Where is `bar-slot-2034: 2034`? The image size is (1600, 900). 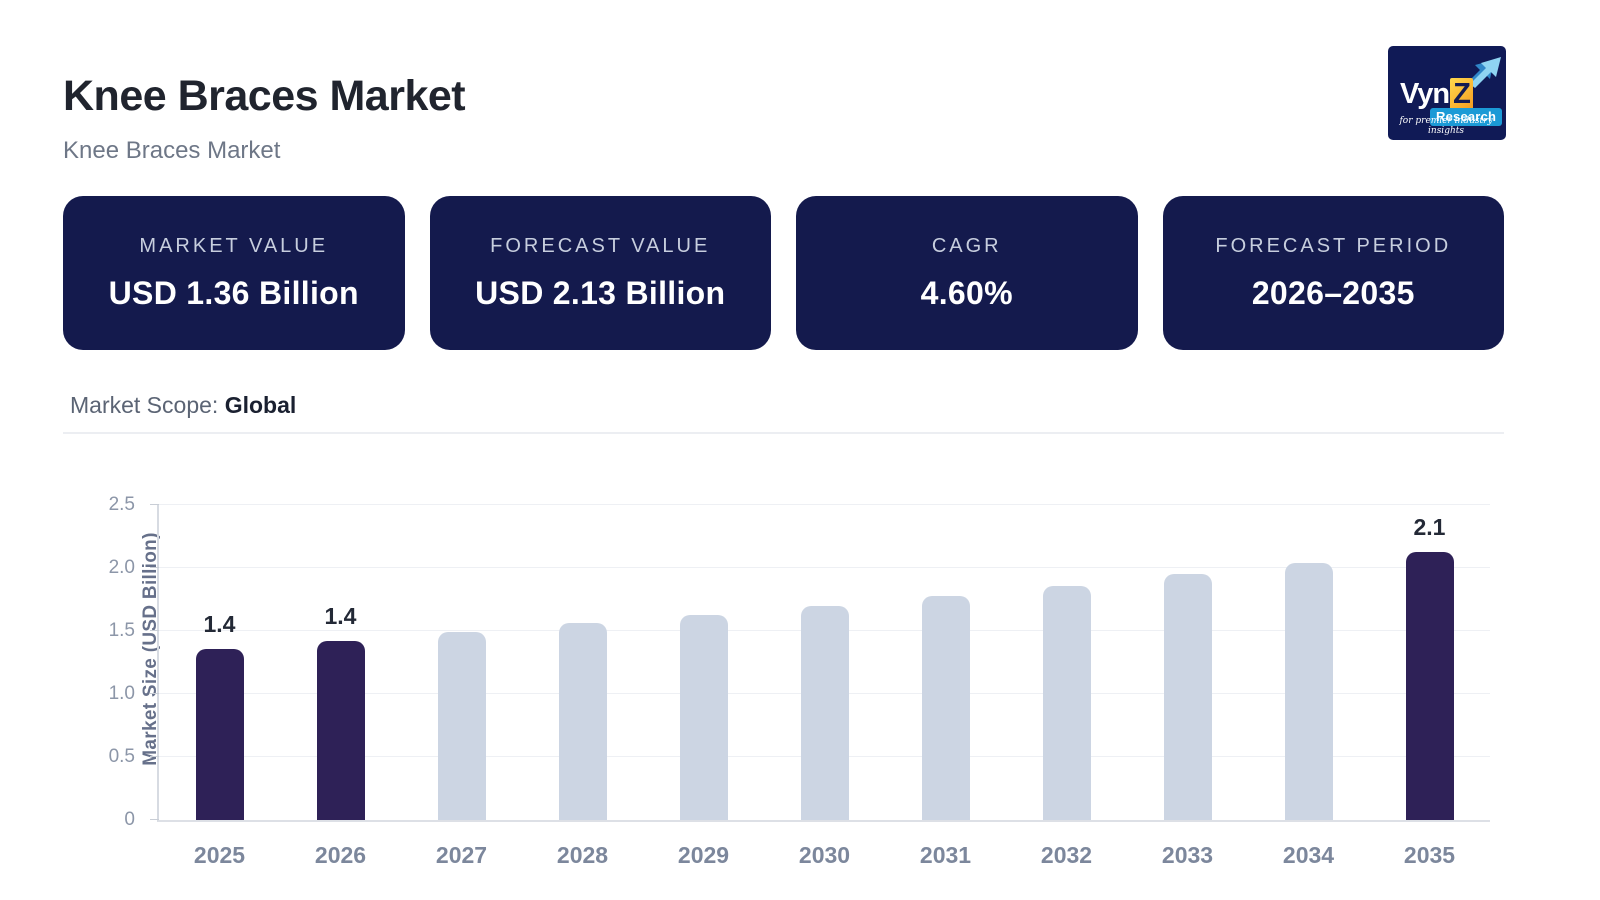
bar-slot-2034: 2034 is located at coordinates (1308, 686).